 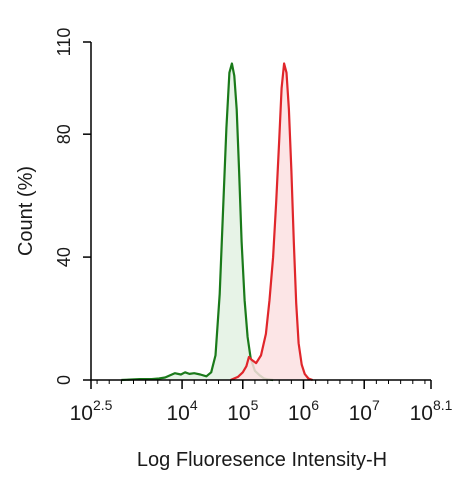 I want to click on y-tick-label: 110, so click(x=64, y=42).